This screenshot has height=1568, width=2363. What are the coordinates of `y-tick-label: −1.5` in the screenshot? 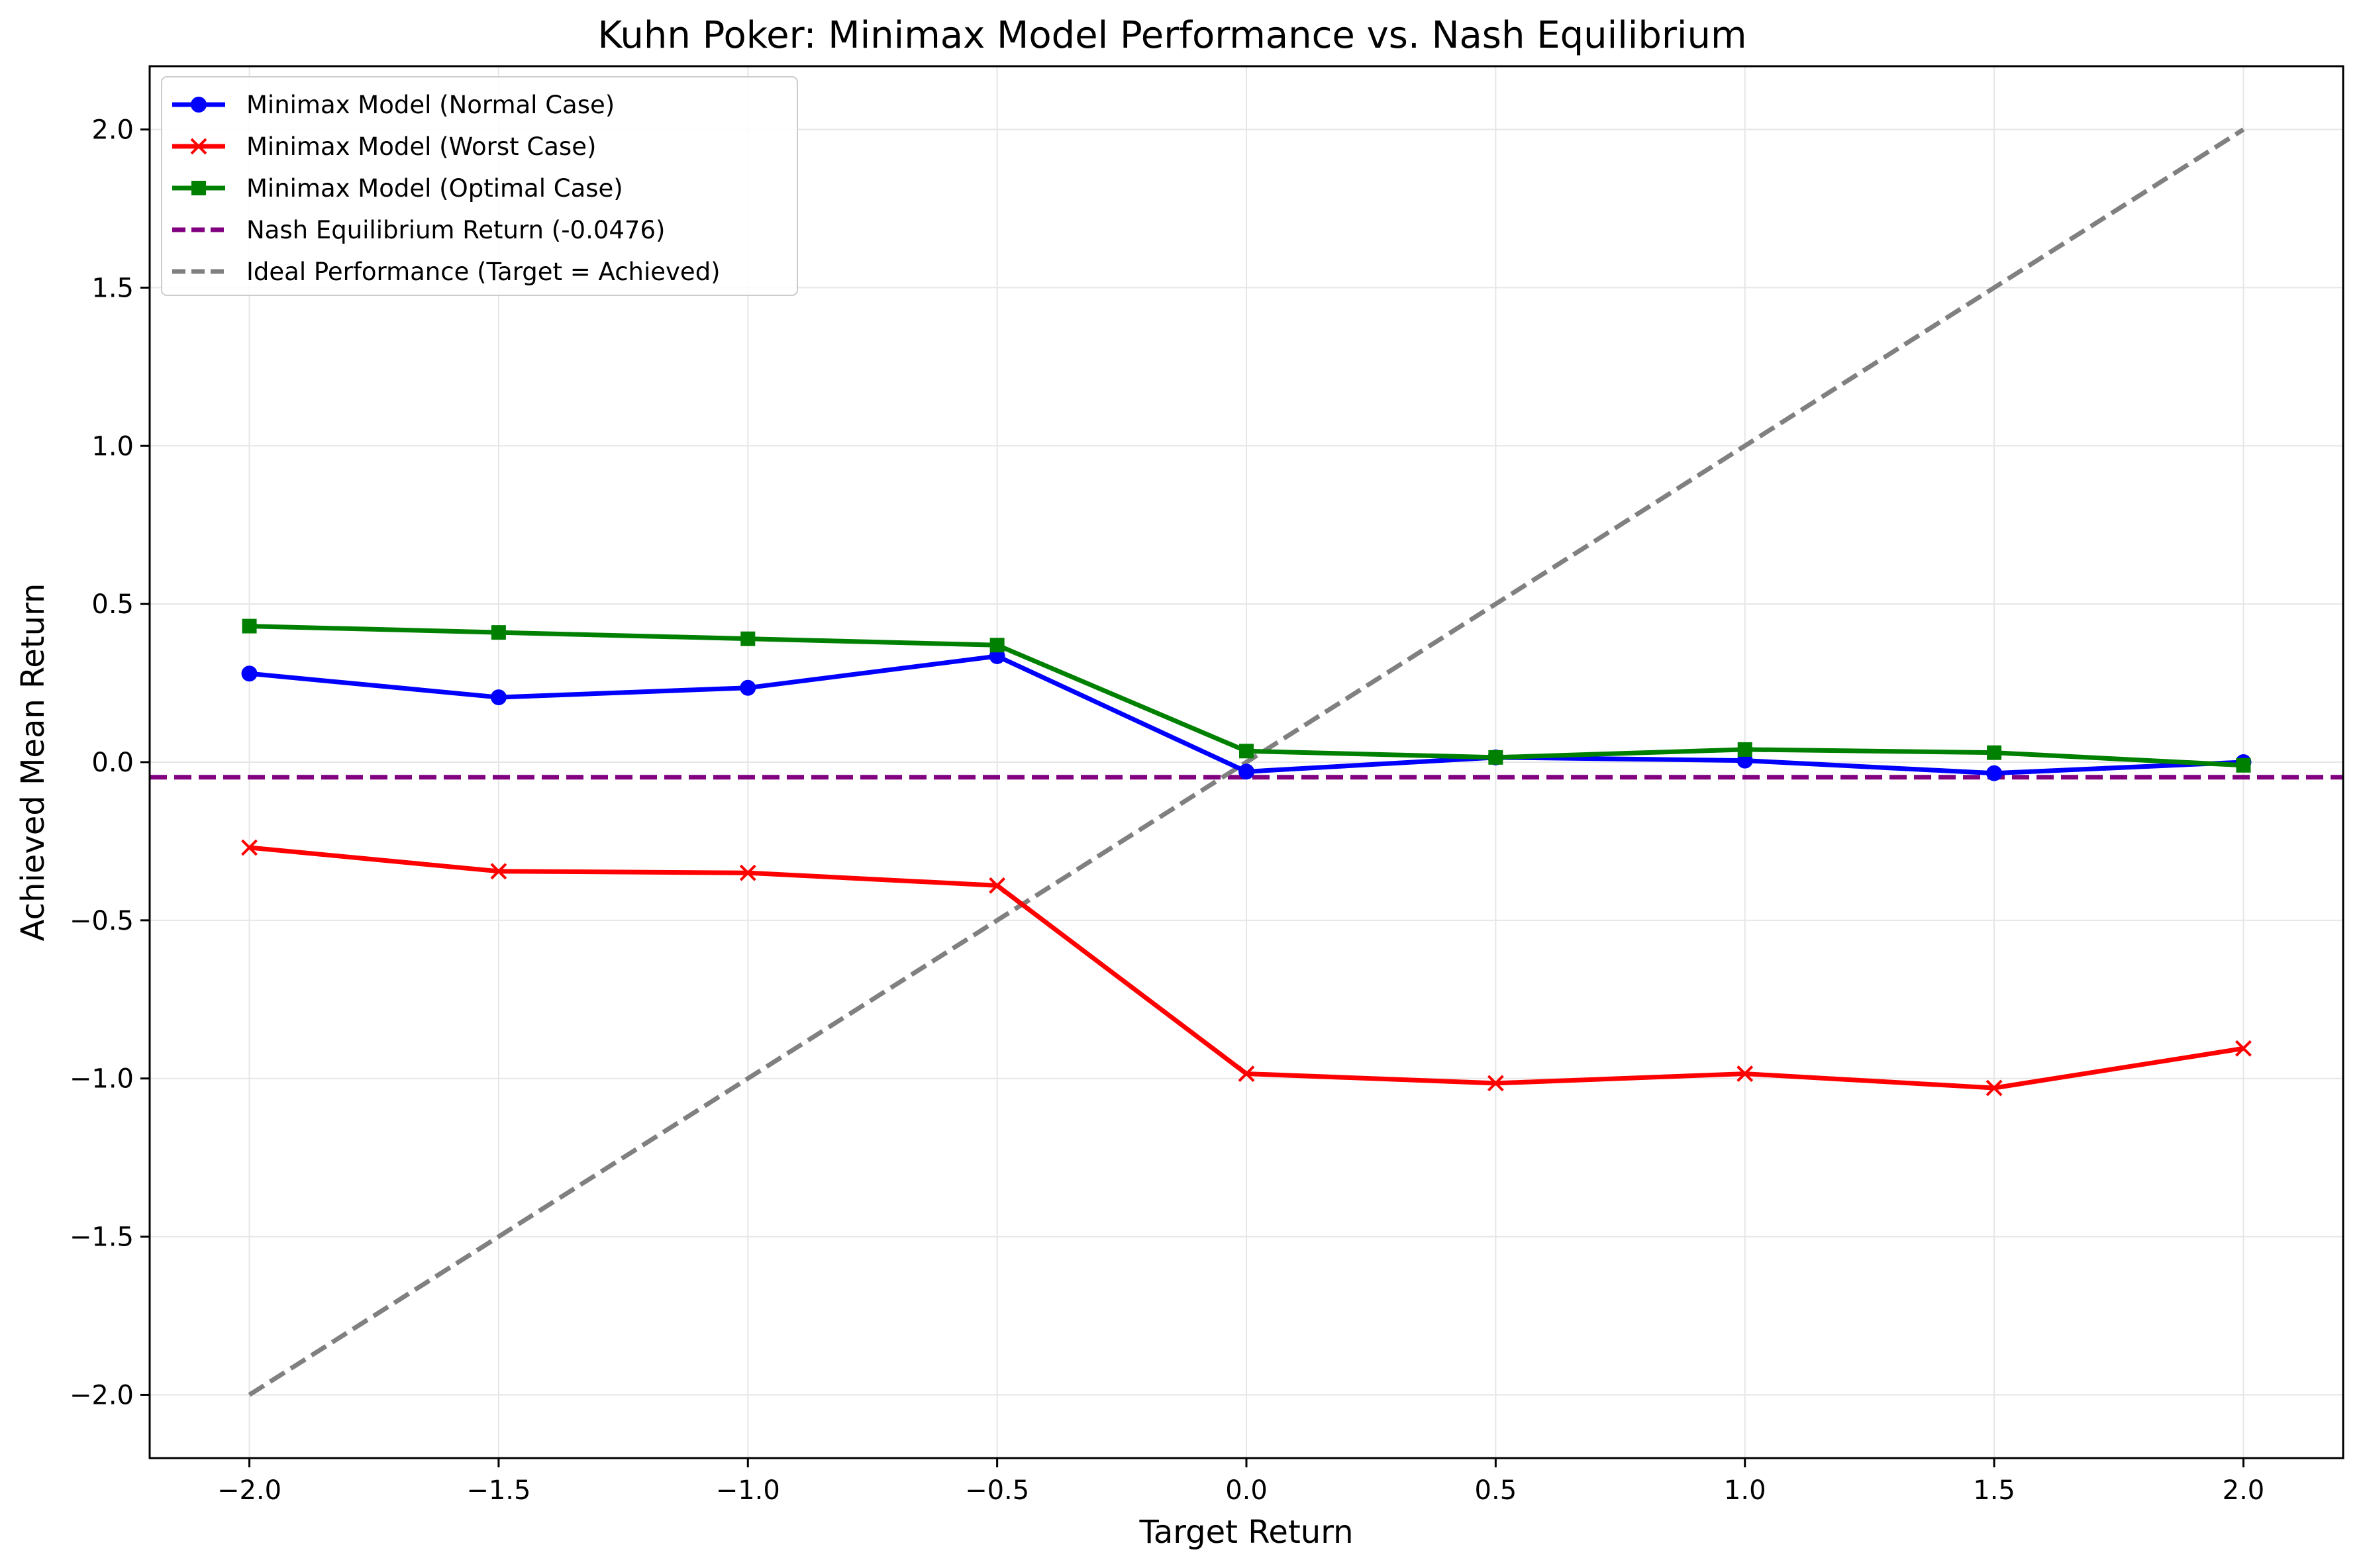 It's located at (102, 1237).